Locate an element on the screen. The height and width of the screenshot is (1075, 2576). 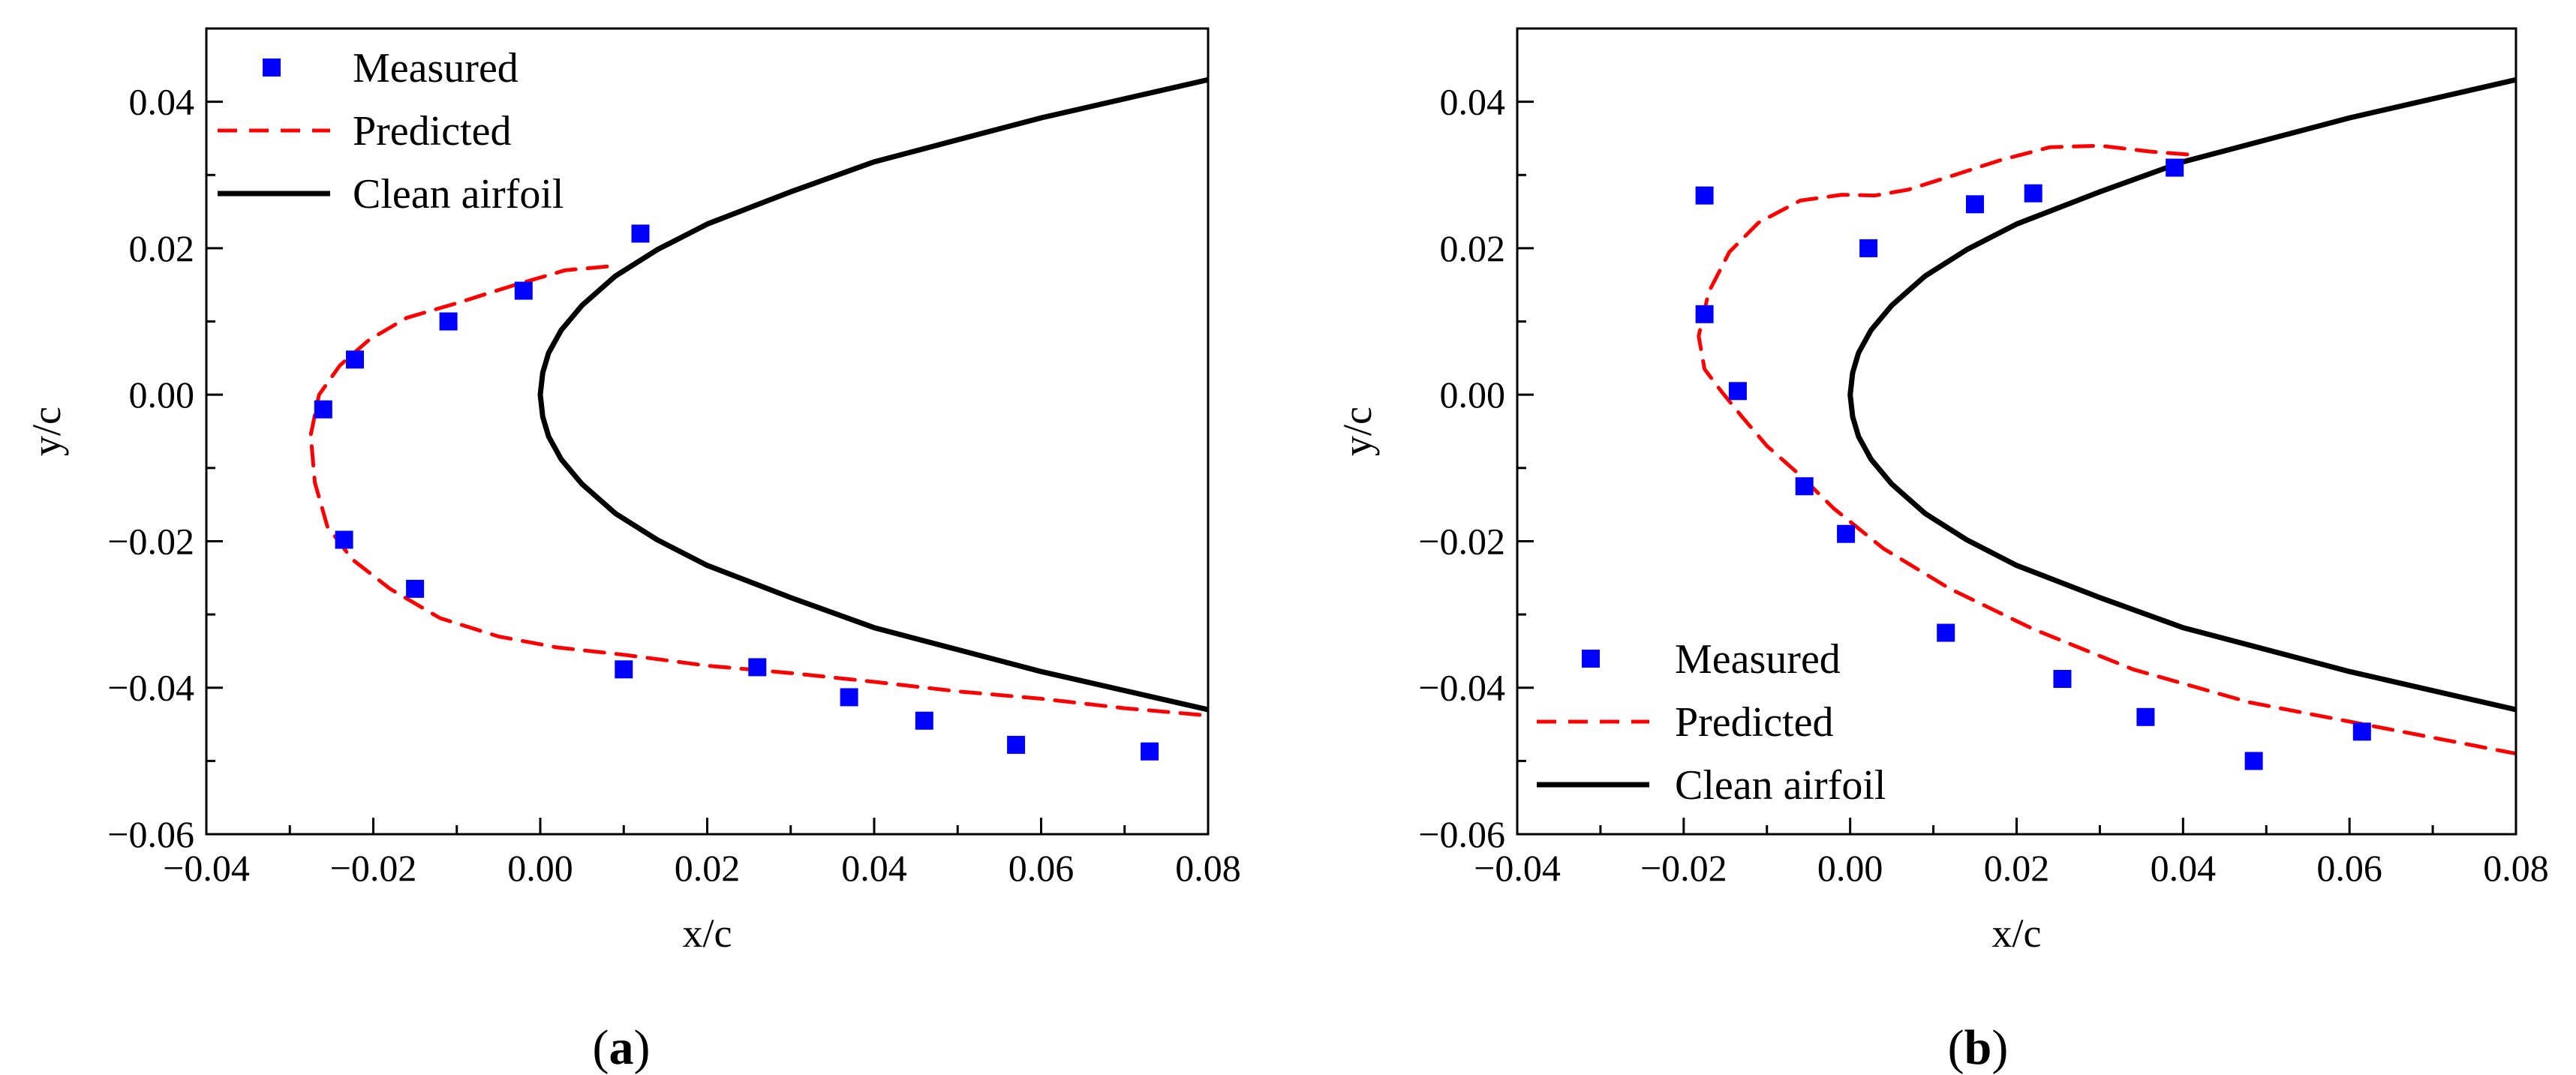
plot-markers-b is located at coordinates (2033, 464).